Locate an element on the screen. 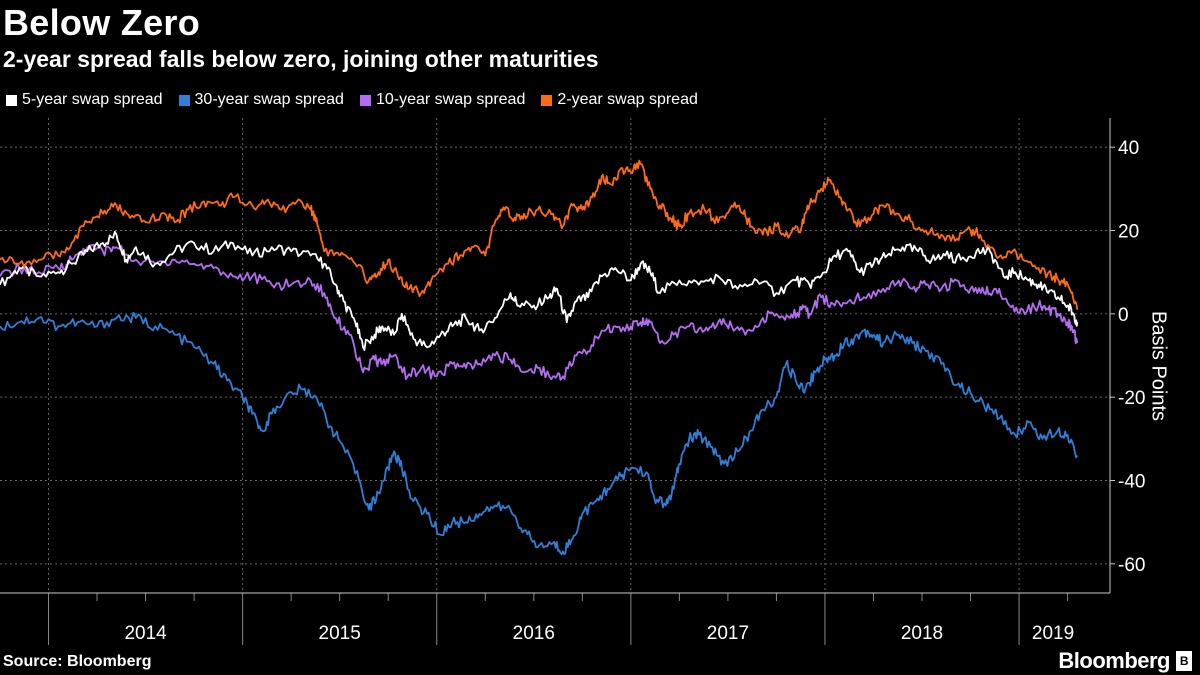 This screenshot has height=675, width=1200. legend-item-10y: 10-year swap spread is located at coordinates (442, 100).